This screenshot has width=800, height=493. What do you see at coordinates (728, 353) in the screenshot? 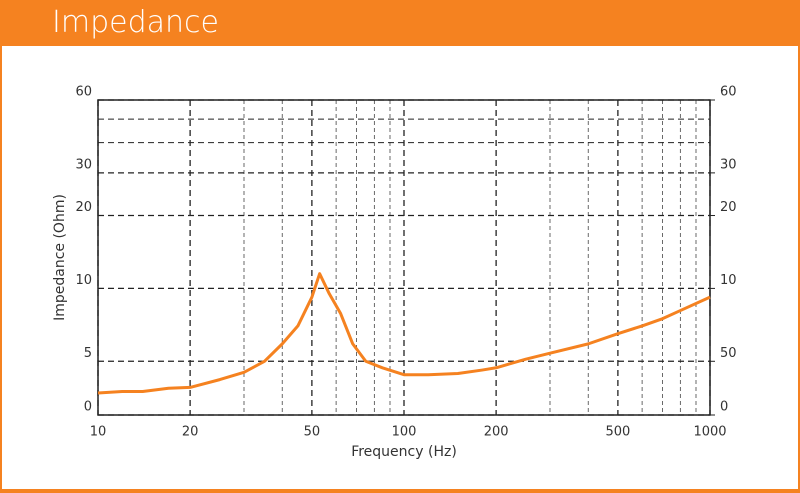
I see `y2-tick-label: 50` at bounding box center [728, 353].